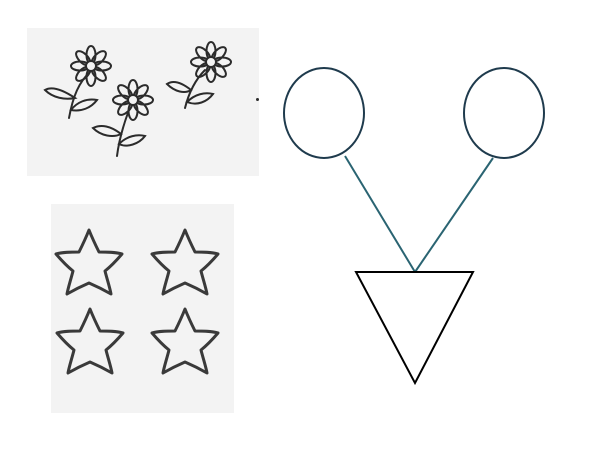 Image resolution: width=606 pixels, height=451 pixels. Describe the element at coordinates (142, 308) in the screenshot. I see `stars-picture-panel` at that location.